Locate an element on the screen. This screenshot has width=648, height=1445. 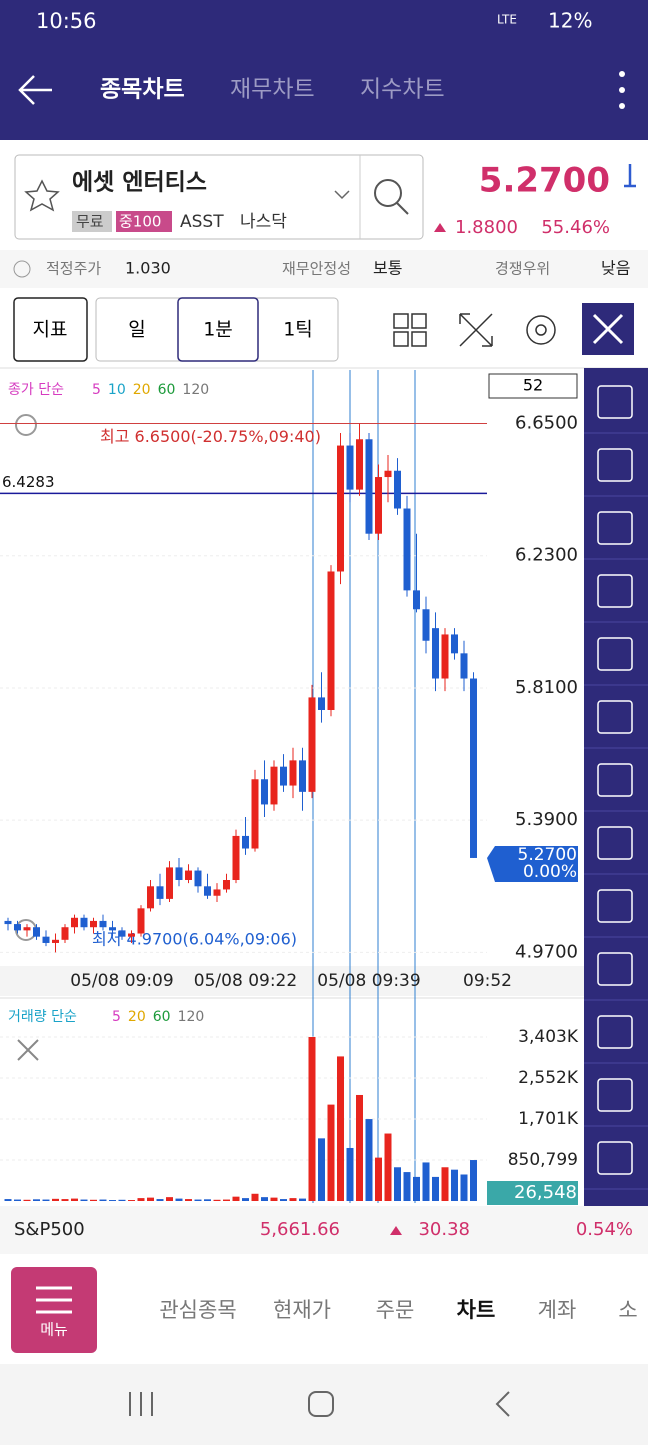
nav-item: 소 is located at coordinates (627, 1310).